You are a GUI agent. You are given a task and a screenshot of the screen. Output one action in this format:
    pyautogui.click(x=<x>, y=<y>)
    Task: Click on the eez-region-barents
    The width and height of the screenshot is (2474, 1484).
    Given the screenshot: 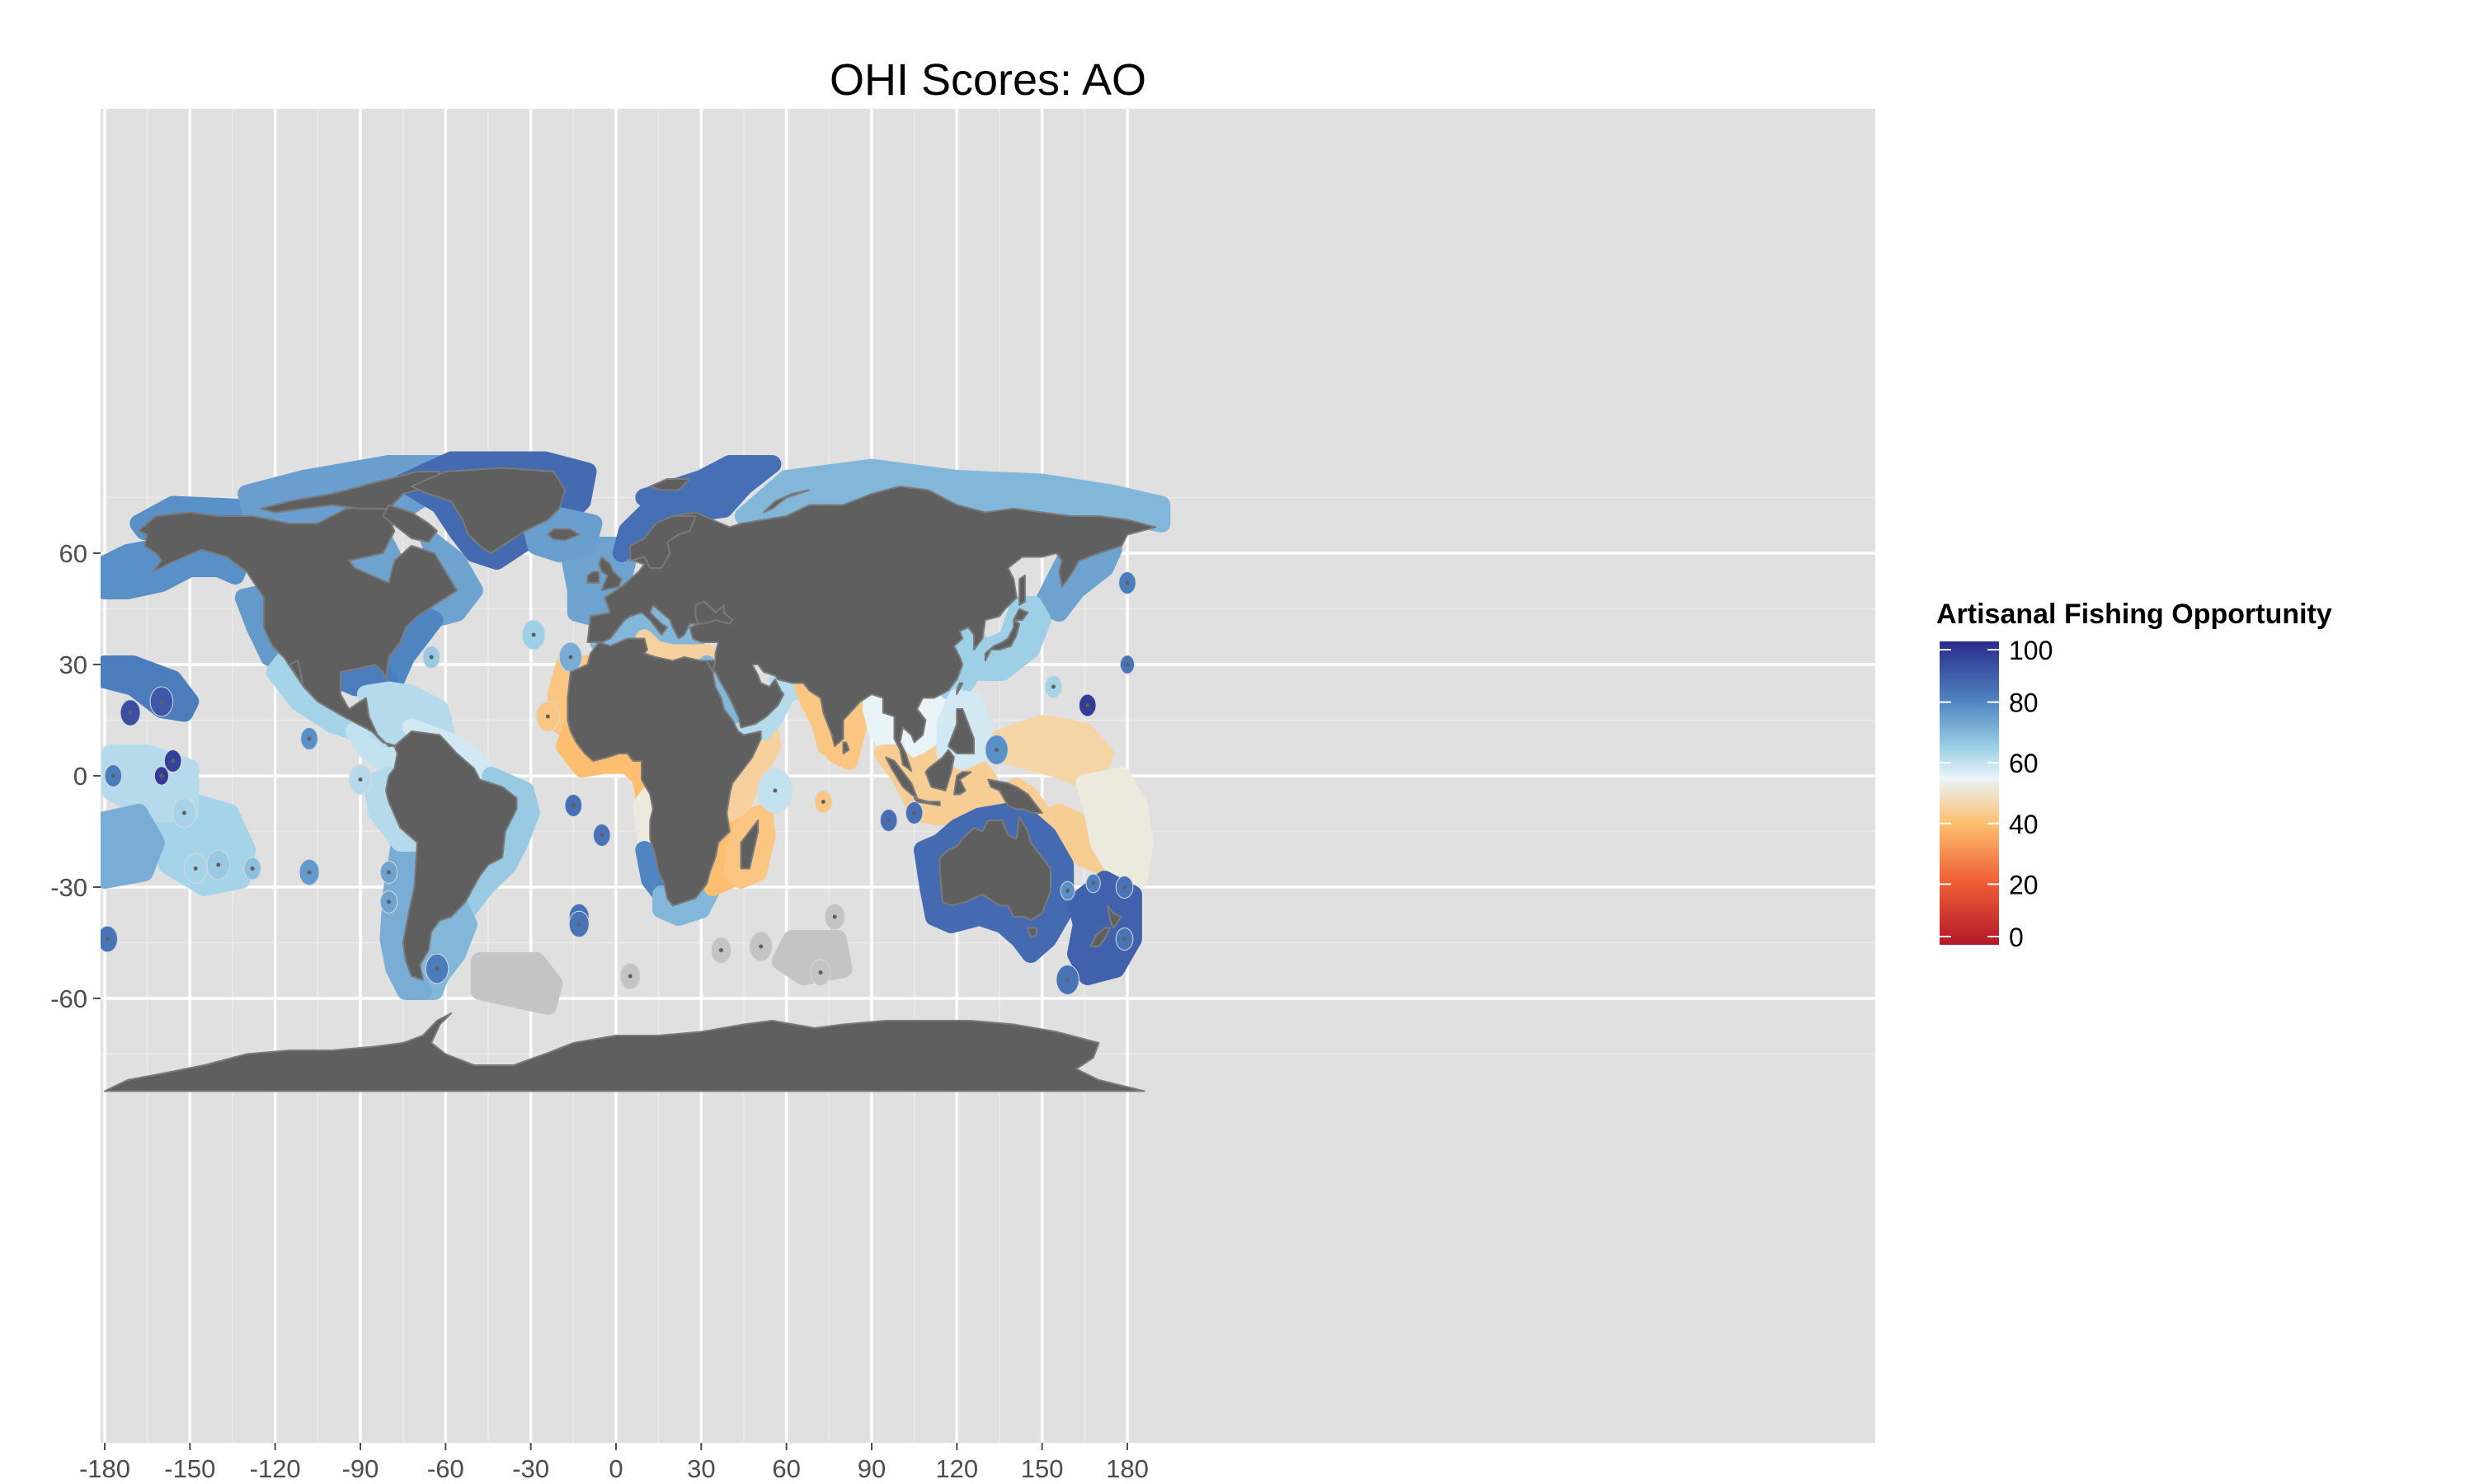 What is the action you would take?
    pyautogui.click(x=708, y=488)
    